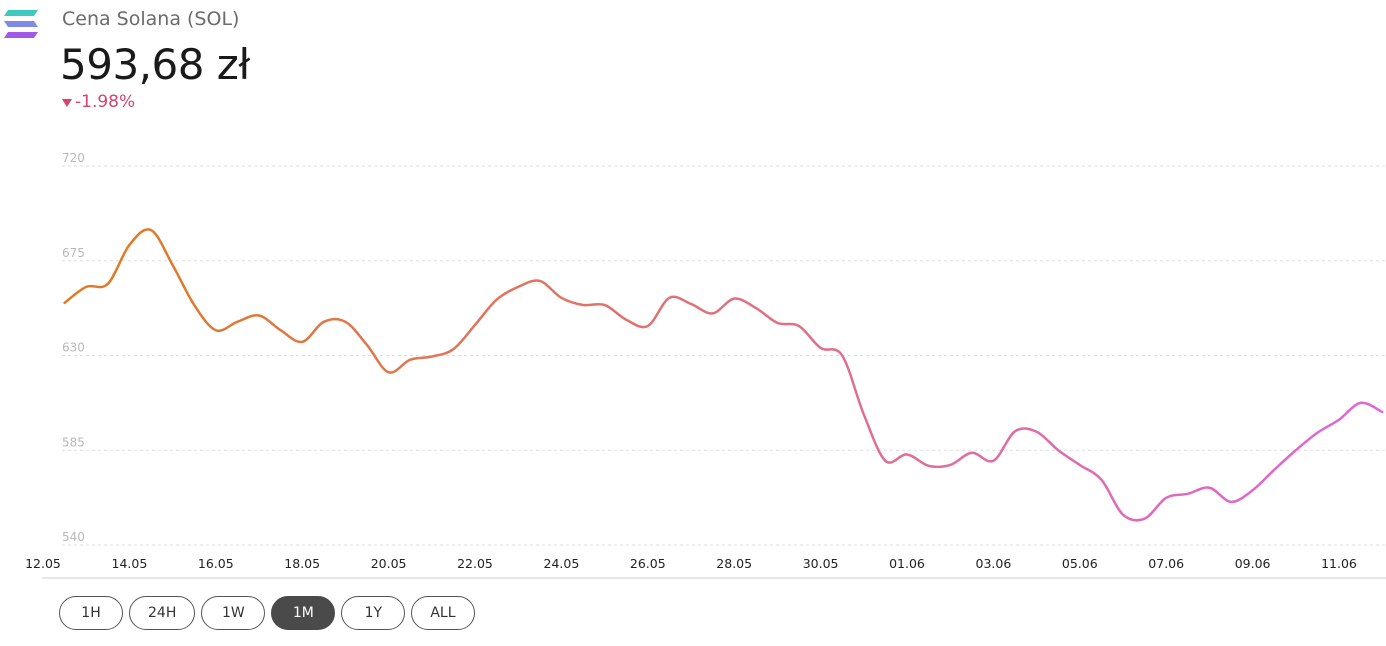 The width and height of the screenshot is (1386, 646). Describe the element at coordinates (821, 563) in the screenshot. I see `x-tick-label: 30.05` at that location.